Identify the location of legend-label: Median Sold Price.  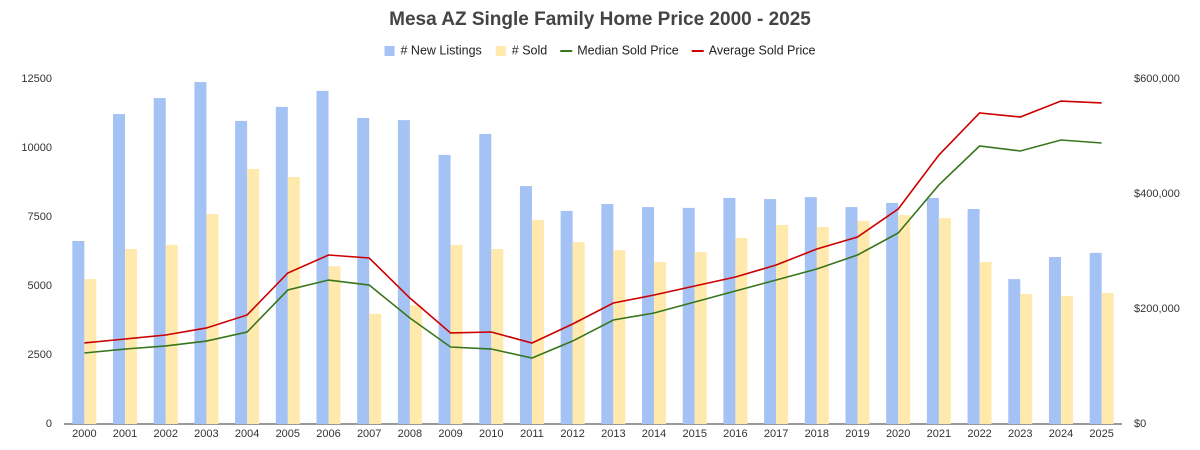
(627, 50).